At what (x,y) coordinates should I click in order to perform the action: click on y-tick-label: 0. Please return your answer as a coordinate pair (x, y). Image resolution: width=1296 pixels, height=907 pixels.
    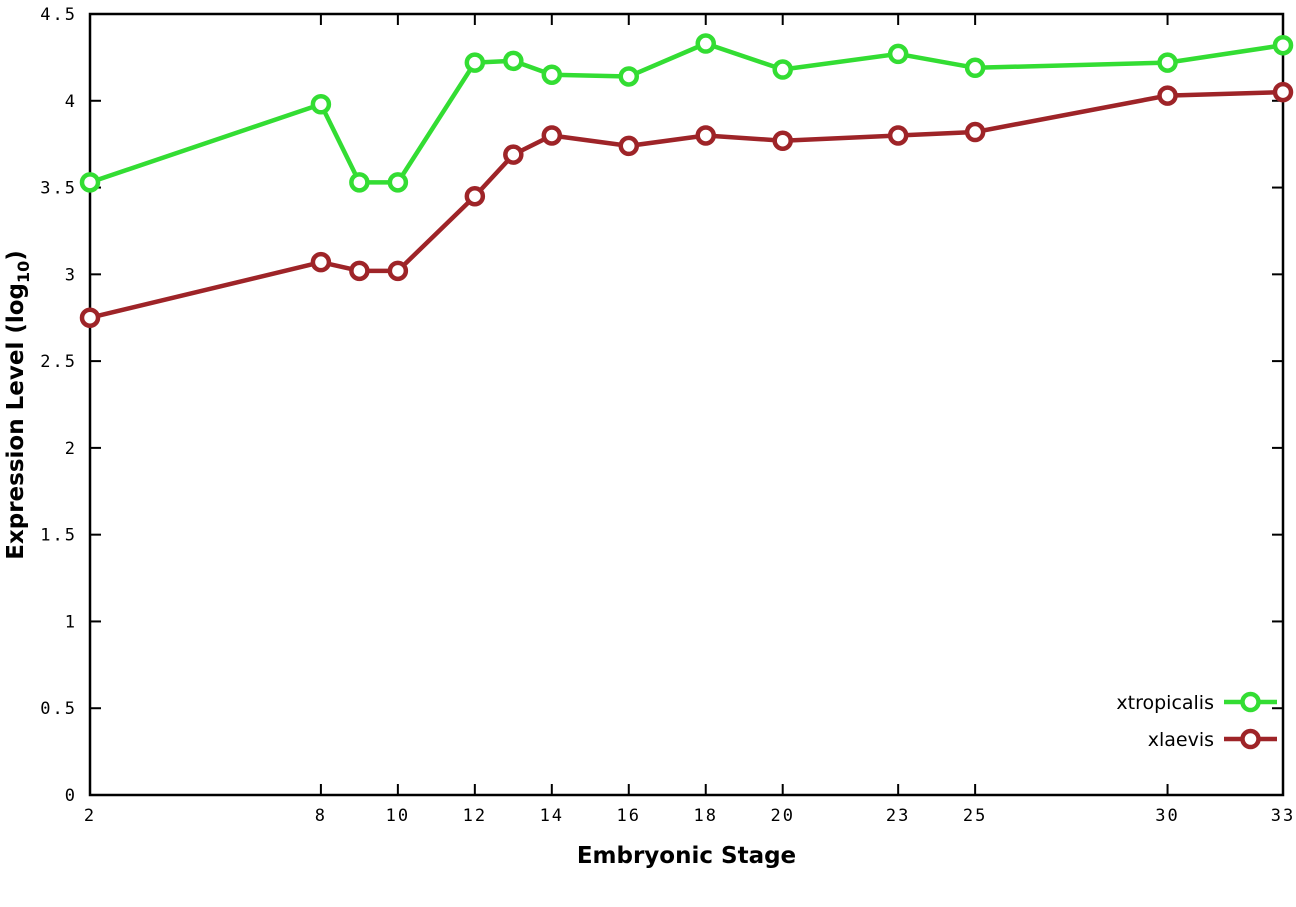
    Looking at the image, I should click on (71, 796).